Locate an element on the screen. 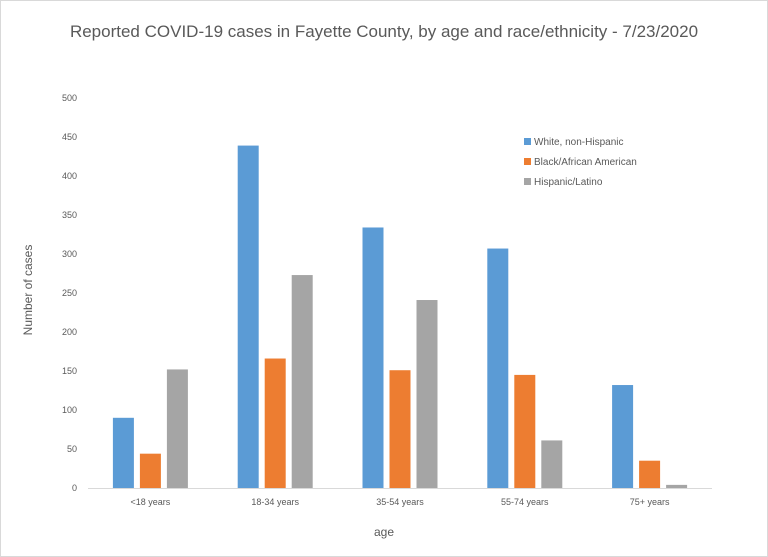 The height and width of the screenshot is (557, 768). x-tick-label: 18-34 years is located at coordinates (275, 502).